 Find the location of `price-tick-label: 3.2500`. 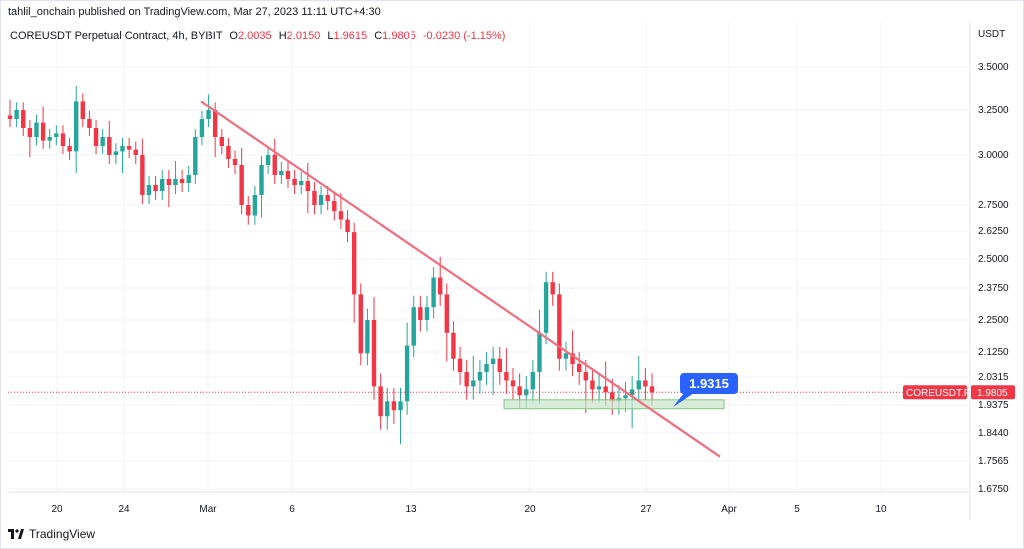

price-tick-label: 3.2500 is located at coordinates (993, 110).